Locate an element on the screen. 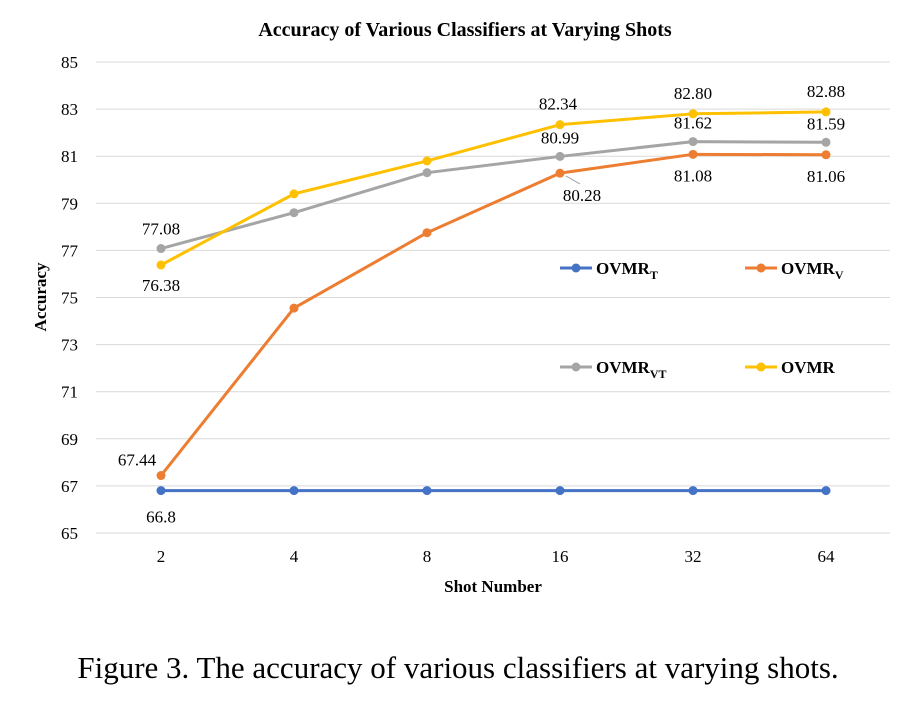  y-tick-label: 81 is located at coordinates (69, 156).